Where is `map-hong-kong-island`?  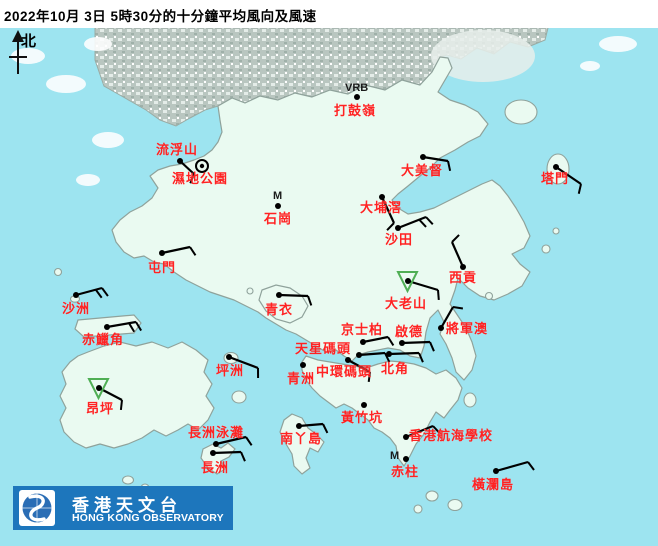 map-hong-kong-island is located at coordinates (382, 411).